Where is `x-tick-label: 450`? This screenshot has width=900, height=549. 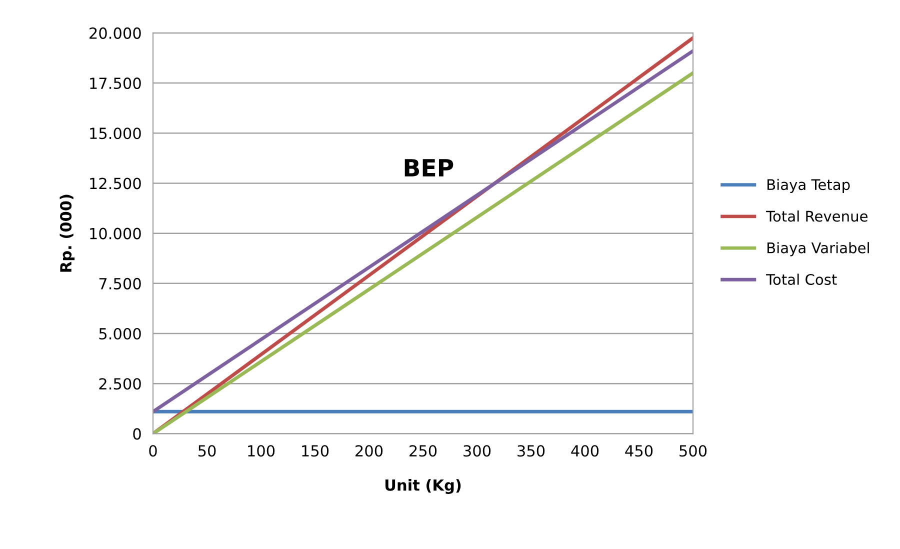 x-tick-label: 450 is located at coordinates (639, 451).